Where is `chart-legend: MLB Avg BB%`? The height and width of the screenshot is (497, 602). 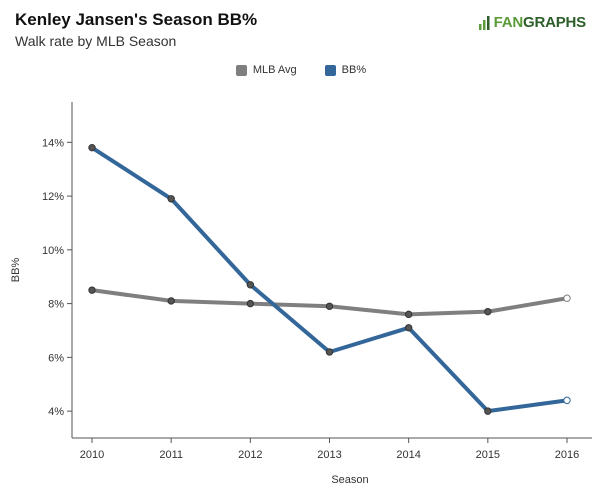
chart-legend: MLB Avg BB% is located at coordinates (301, 70).